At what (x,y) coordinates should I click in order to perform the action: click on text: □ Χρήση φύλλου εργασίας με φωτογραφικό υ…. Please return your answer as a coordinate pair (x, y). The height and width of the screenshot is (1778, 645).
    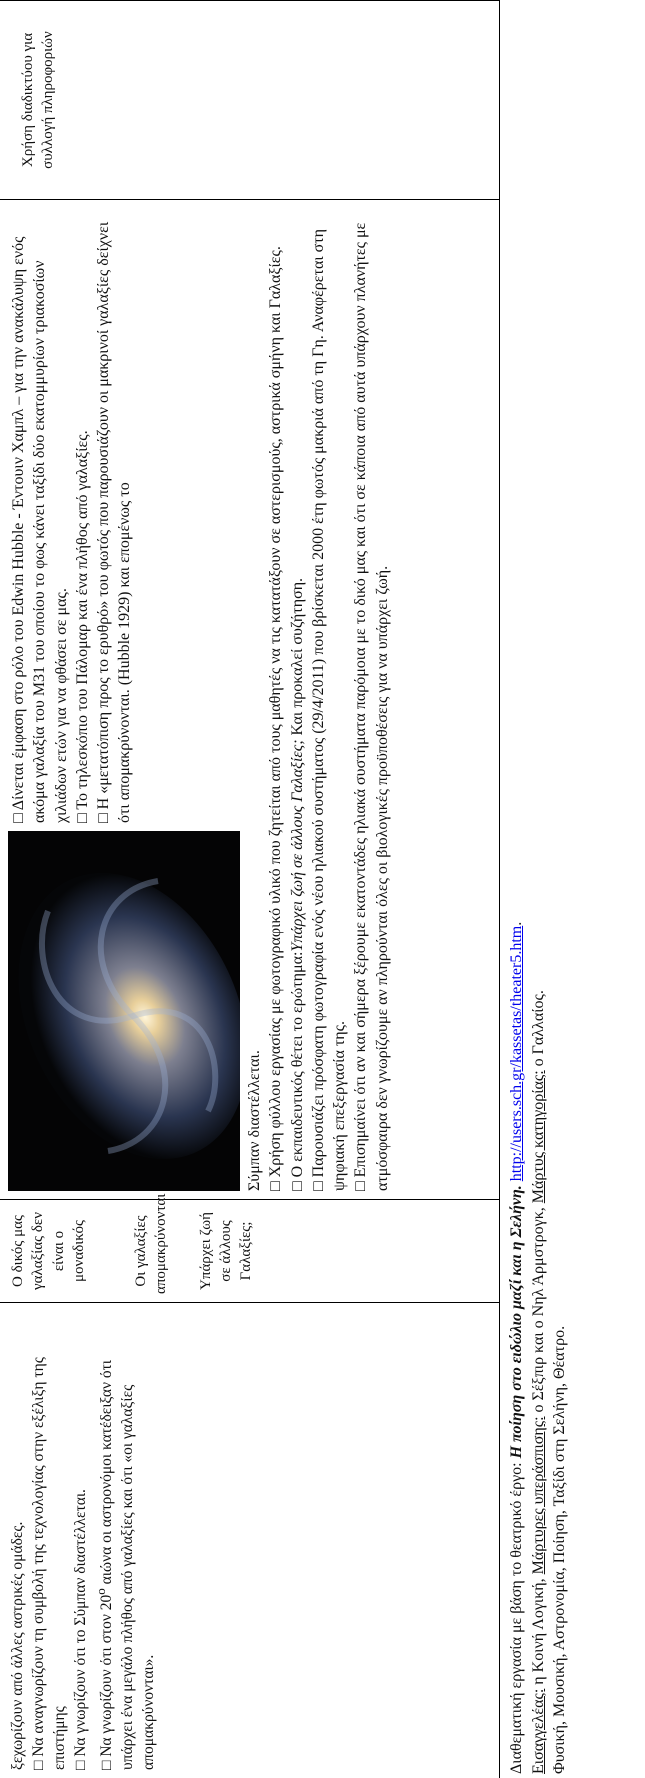
    Looking at the image, I should click on (276, 718).